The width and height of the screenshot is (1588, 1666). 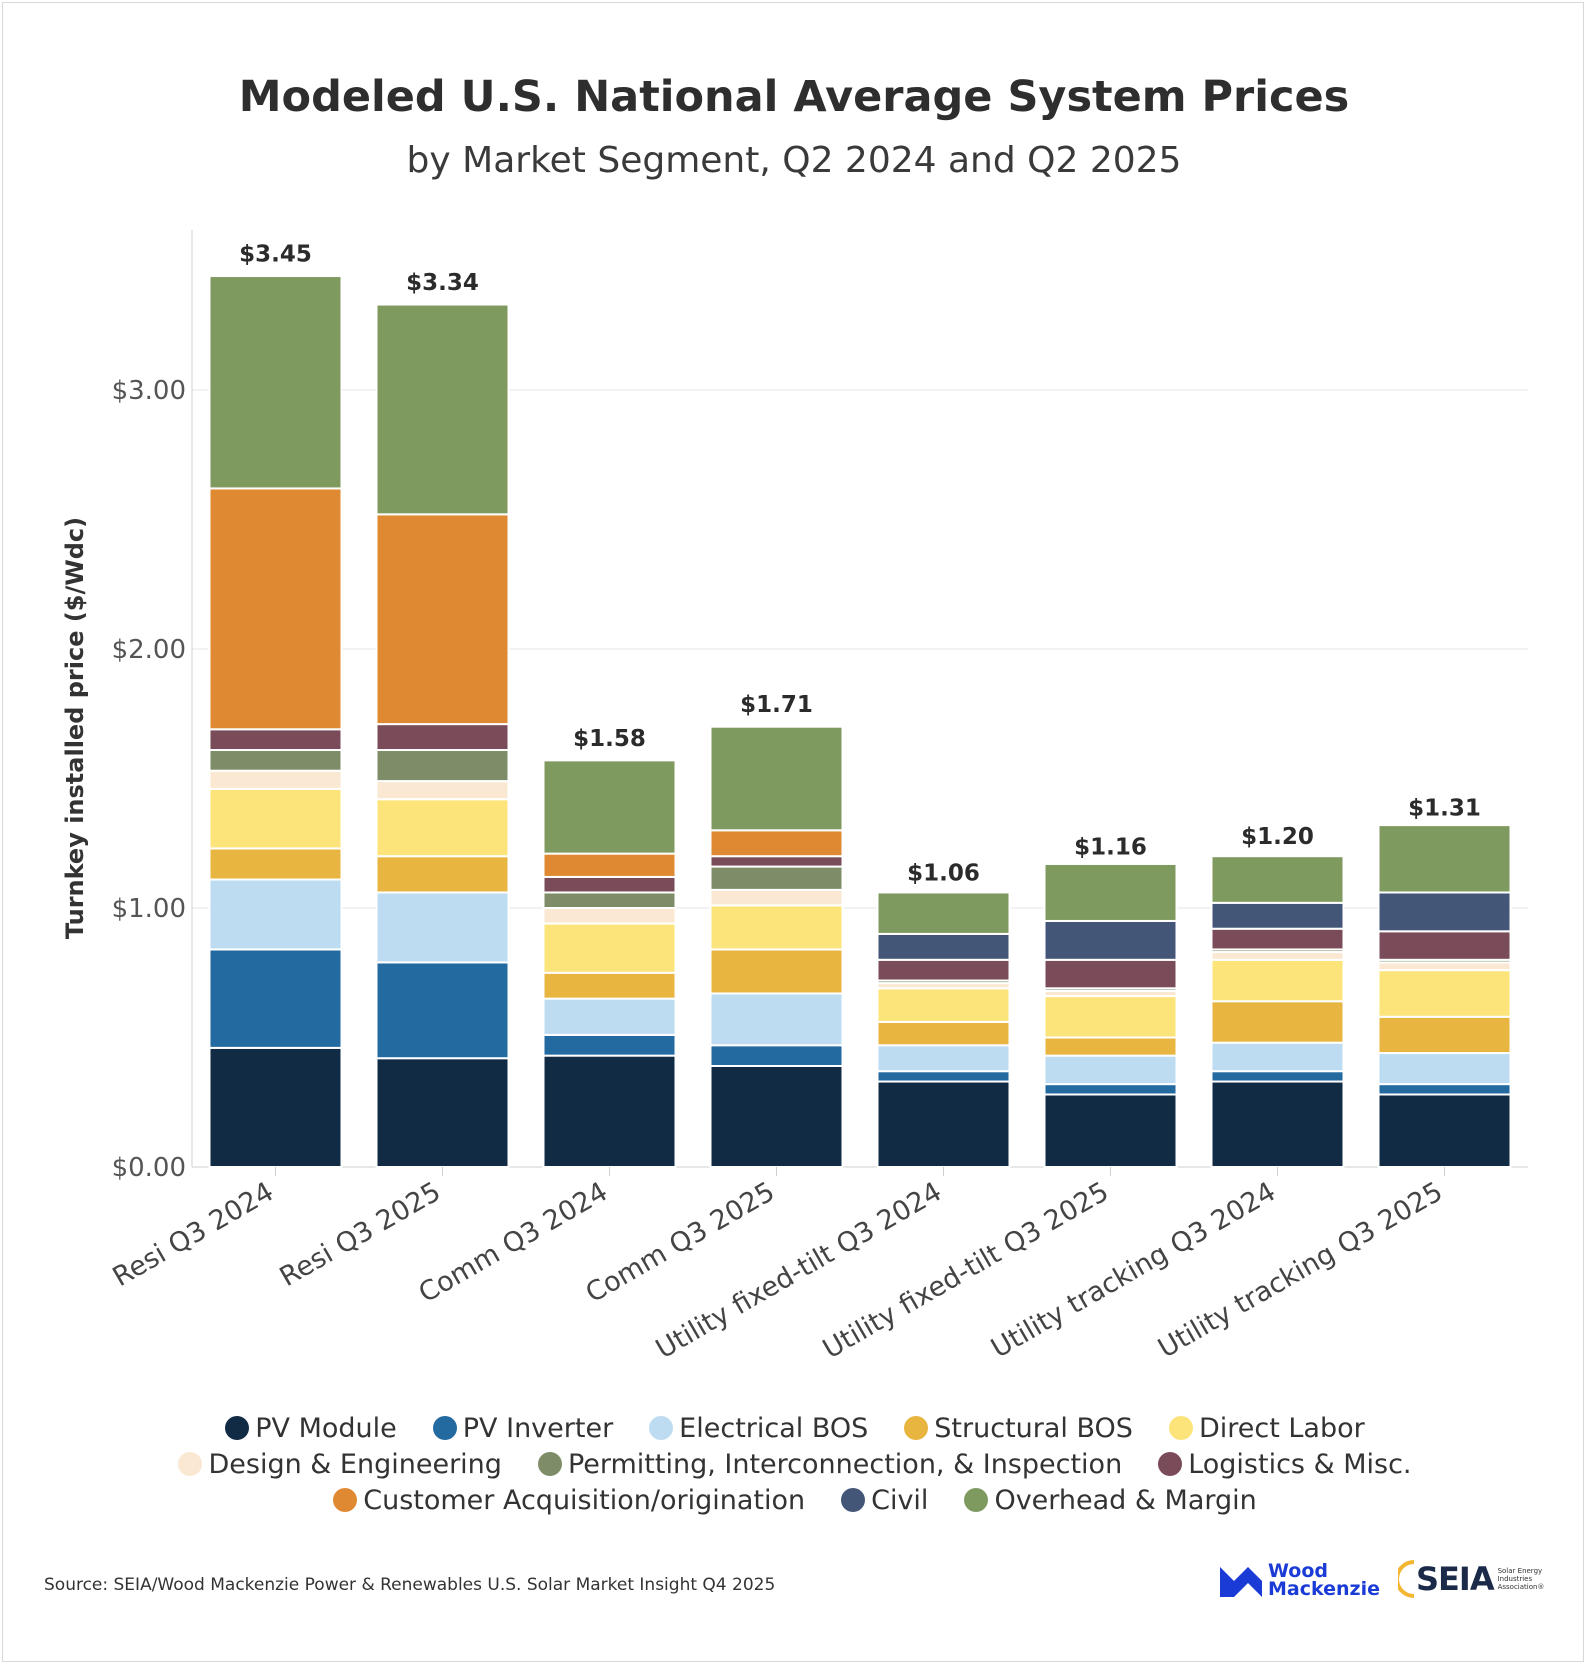 I want to click on total-label: $1.06, so click(x=943, y=873).